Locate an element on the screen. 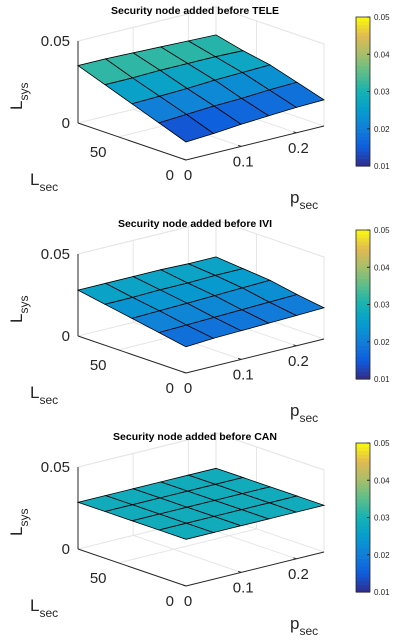 The height and width of the screenshot is (644, 395). chart-title: Security node added before TELE is located at coordinates (195, 11).